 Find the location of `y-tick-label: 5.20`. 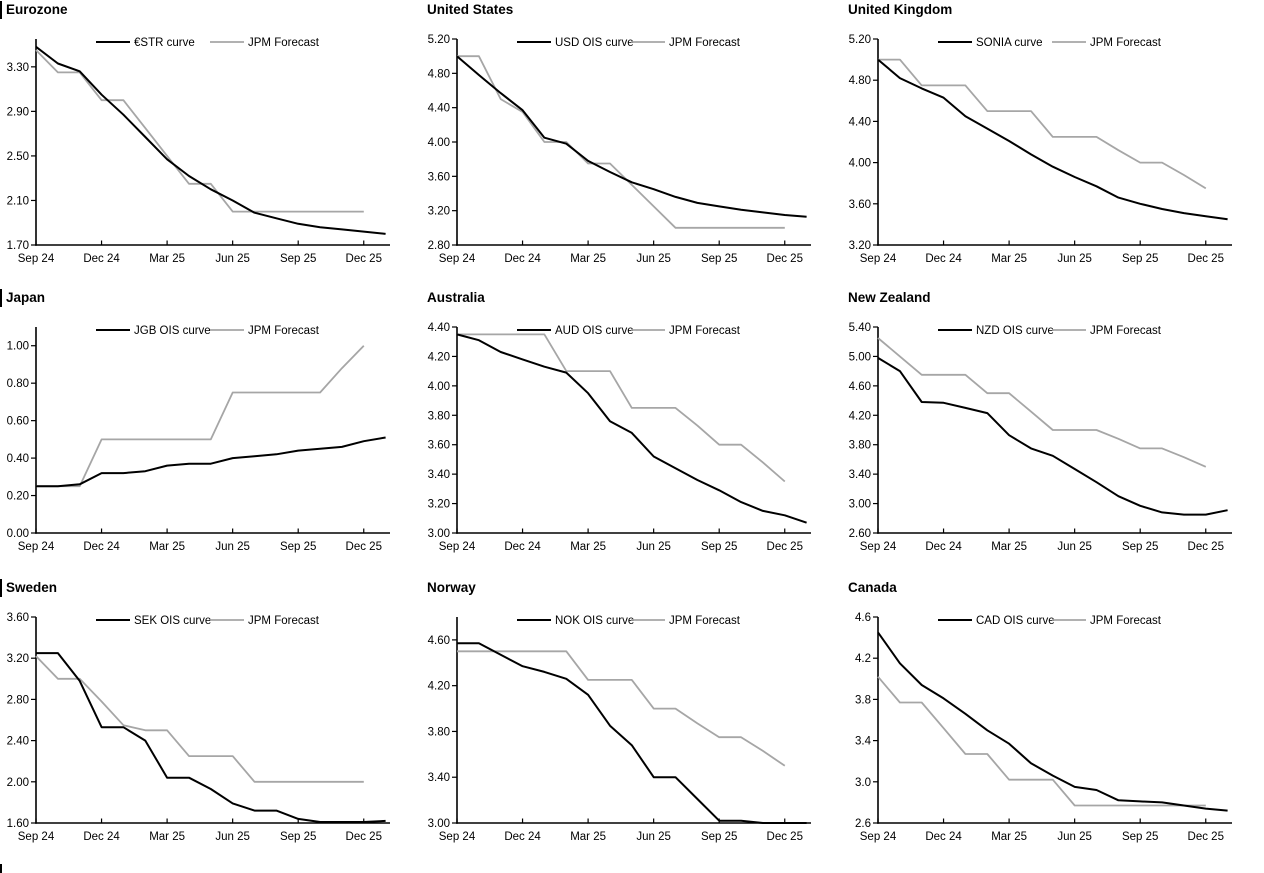

y-tick-label: 5.20 is located at coordinates (439, 40).